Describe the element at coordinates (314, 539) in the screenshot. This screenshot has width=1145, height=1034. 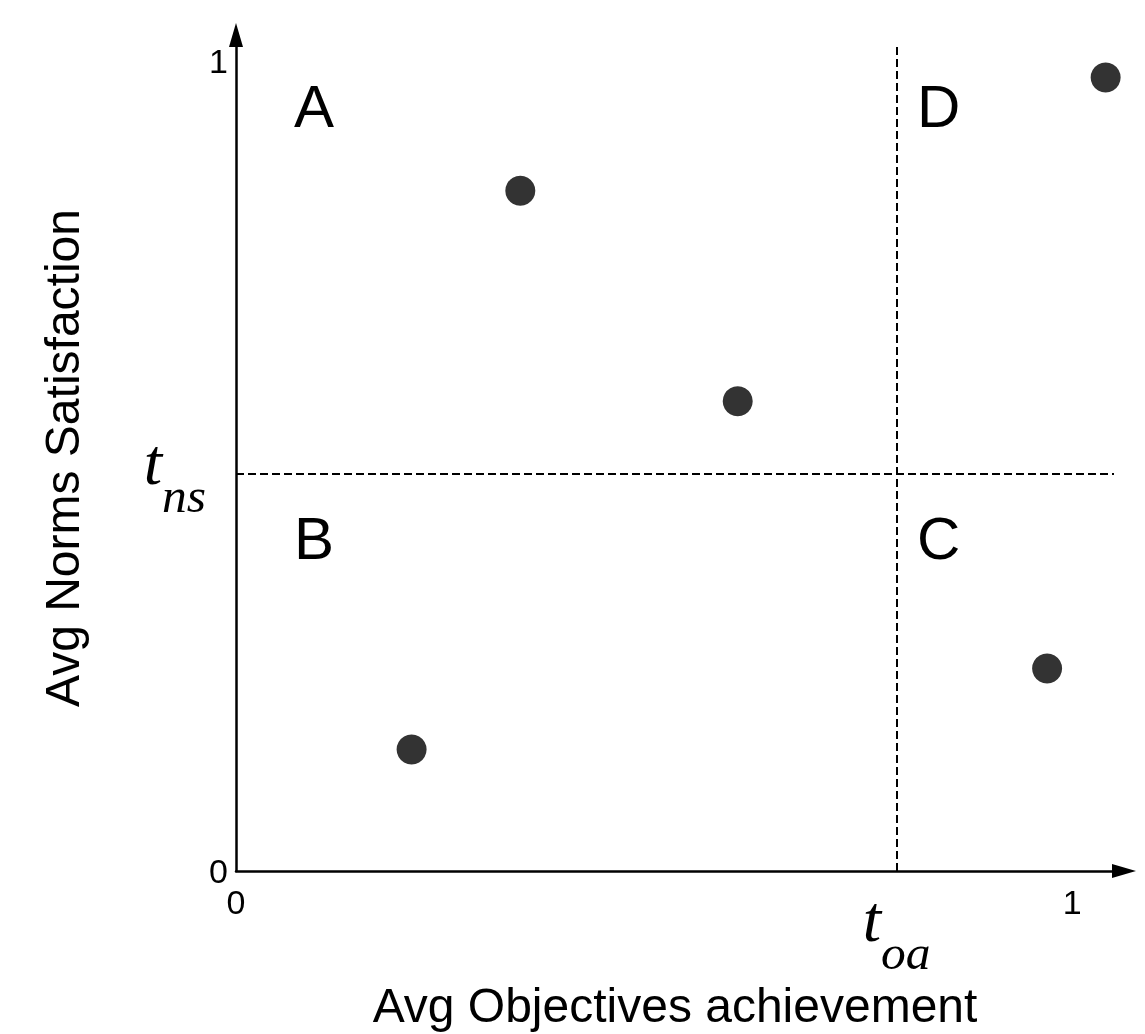
I see `annotation: B` at that location.